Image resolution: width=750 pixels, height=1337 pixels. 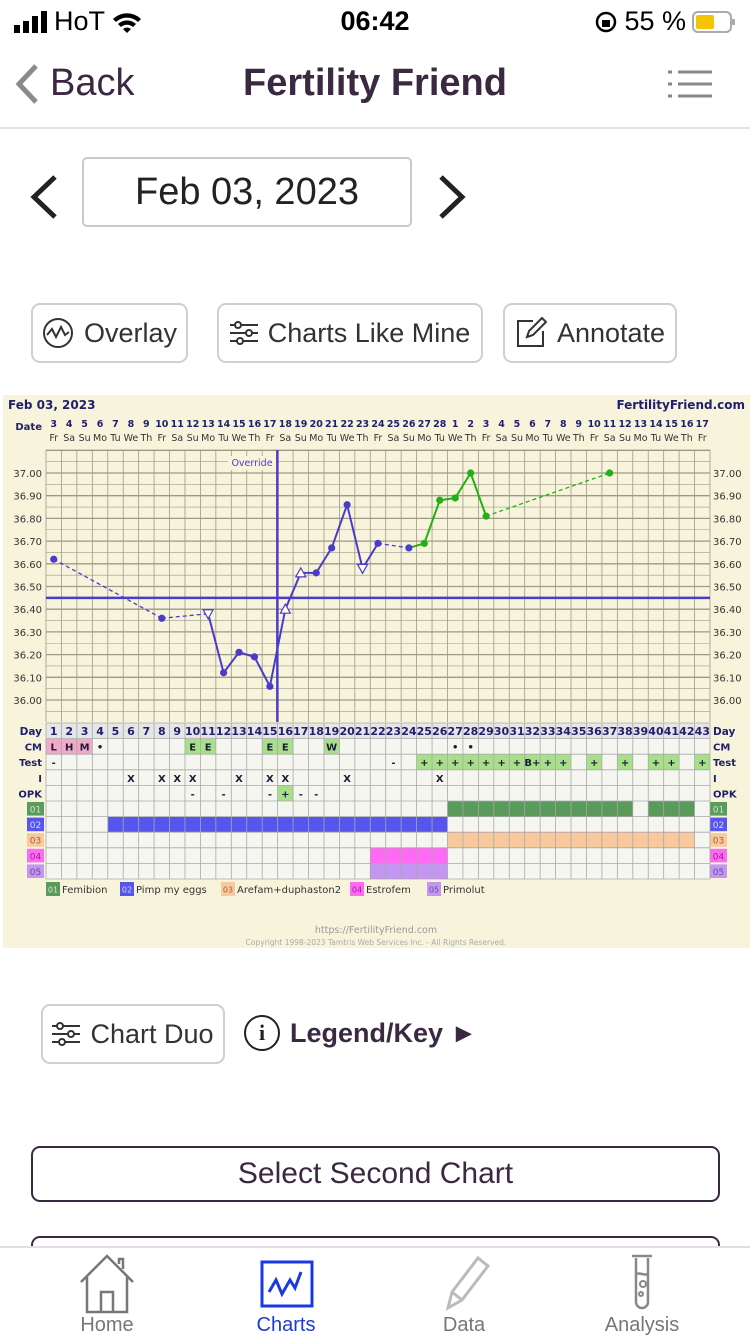 I want to click on weekday-label: Tu, so click(x=114, y=438).